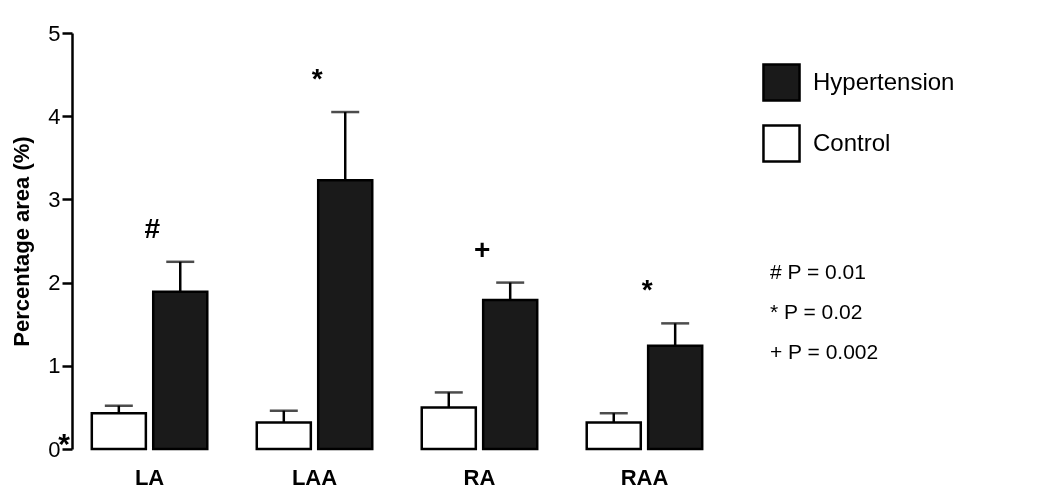  Describe the element at coordinates (818, 271) in the screenshot. I see `text: # P = 0.01` at that location.